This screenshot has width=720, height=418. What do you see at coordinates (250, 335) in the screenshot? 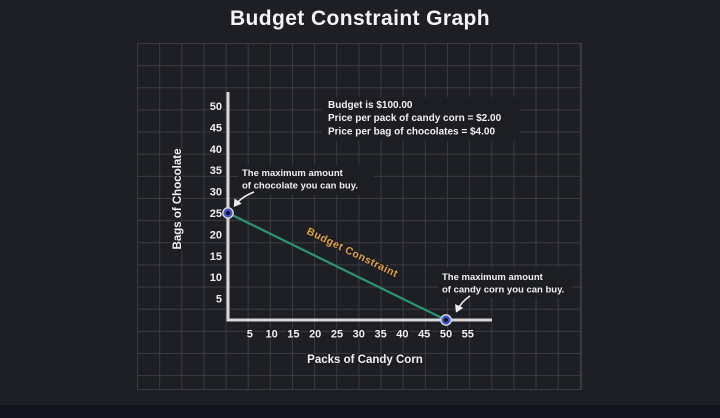
I see `x-tick-label: 5` at bounding box center [250, 335].